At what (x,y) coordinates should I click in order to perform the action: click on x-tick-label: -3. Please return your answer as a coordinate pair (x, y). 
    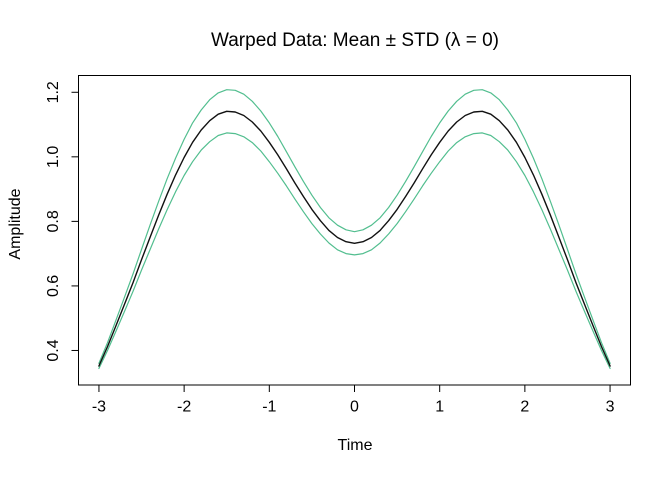
    Looking at the image, I should click on (99, 407).